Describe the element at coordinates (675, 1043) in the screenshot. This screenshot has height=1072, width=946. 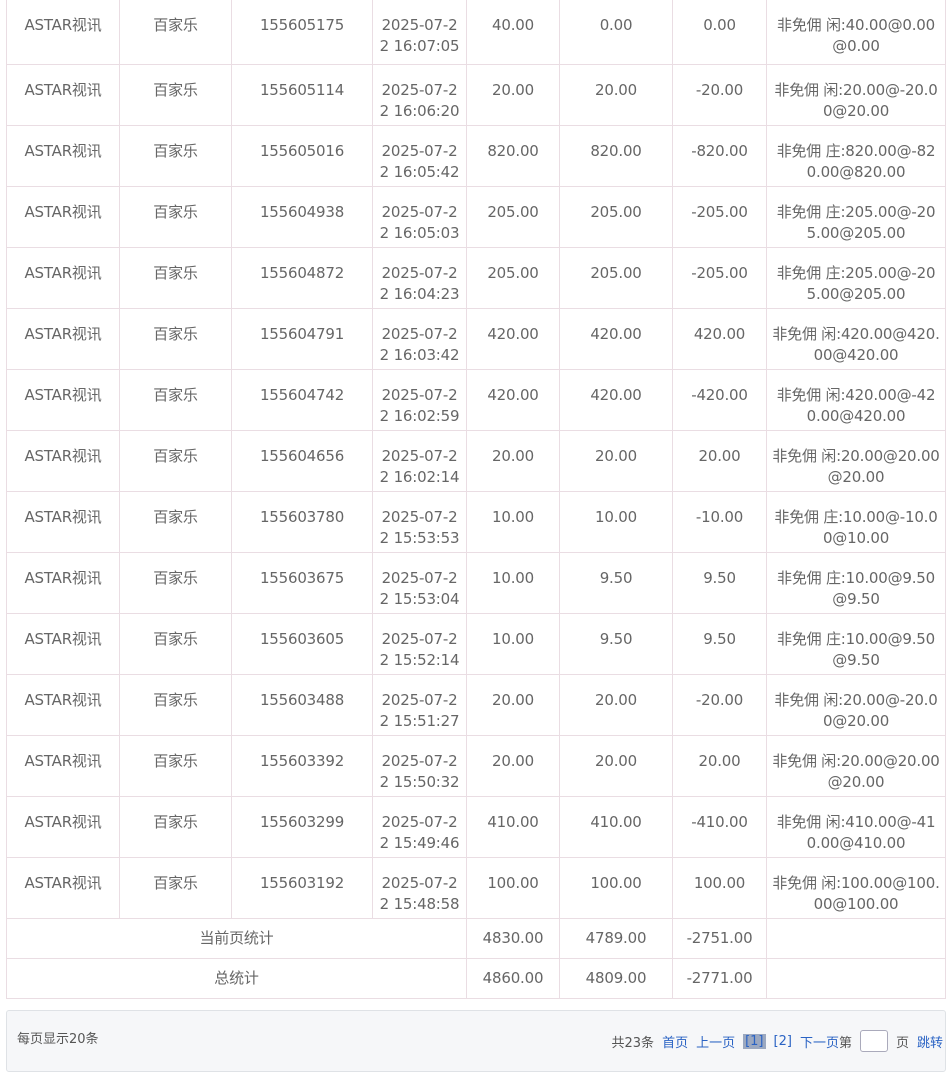
I see `first-page-link: 首页` at that location.